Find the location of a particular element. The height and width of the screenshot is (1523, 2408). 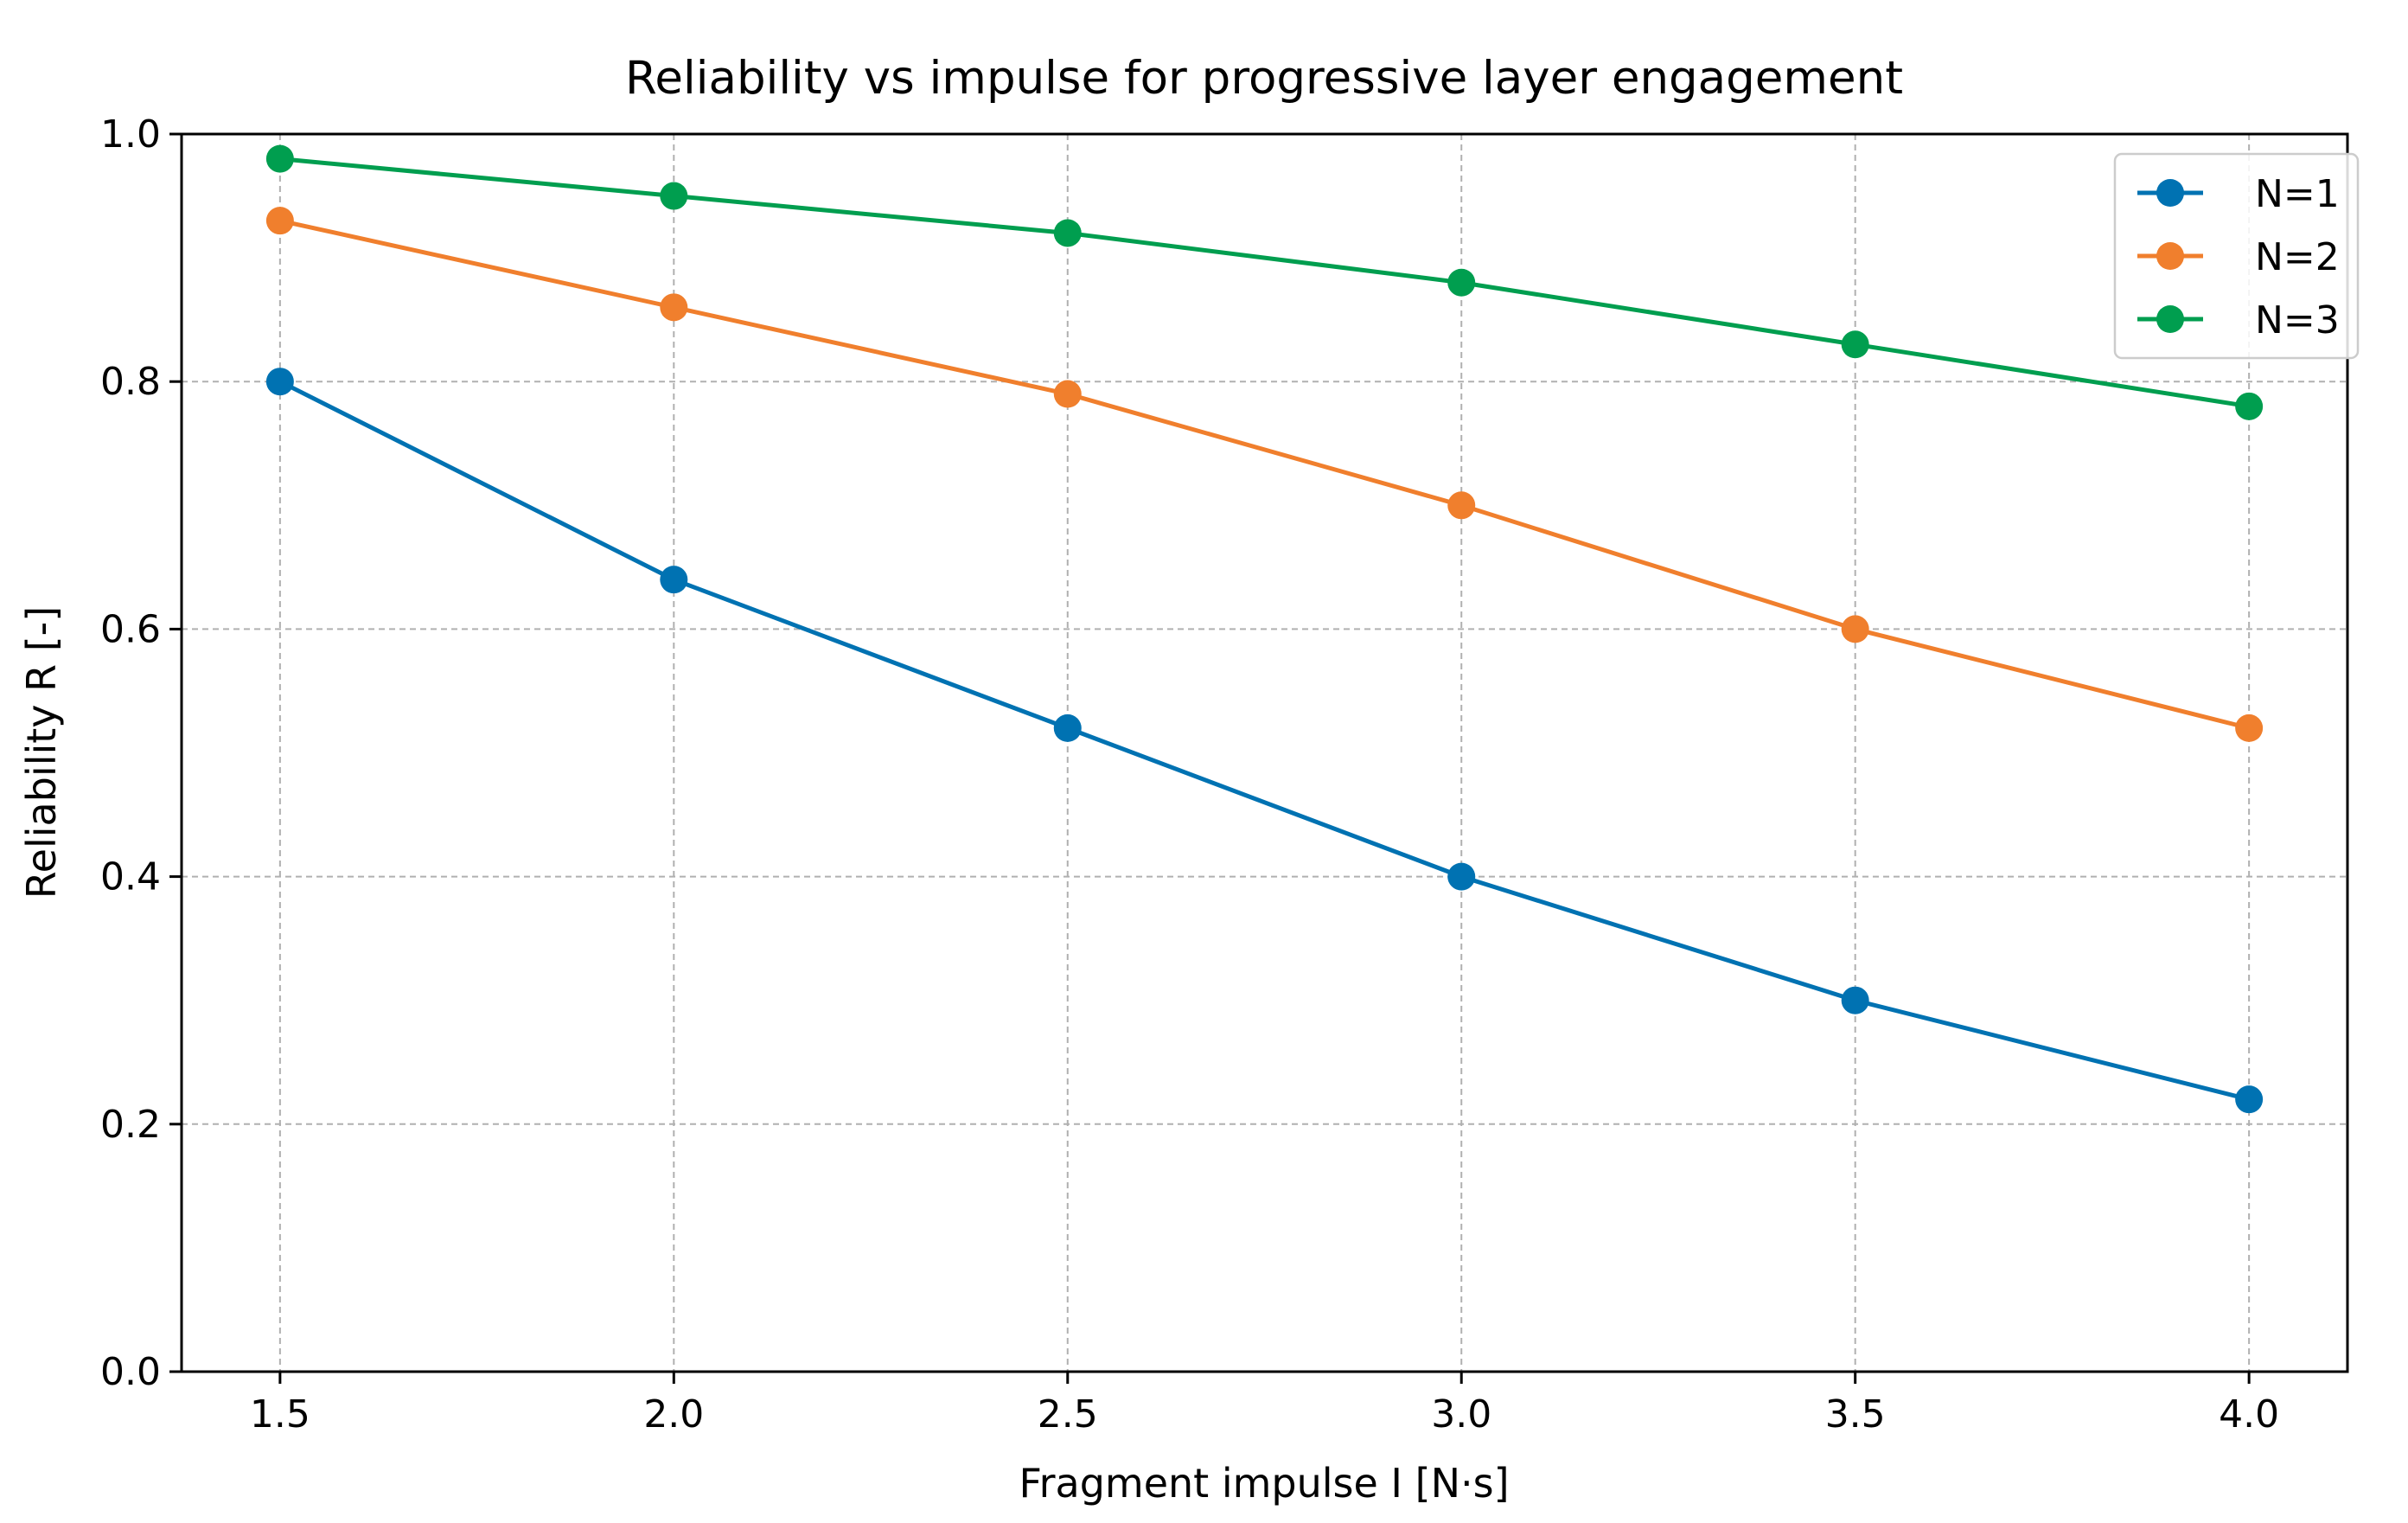

legend: N=1 N=2 N=3 is located at coordinates (2236, 256).